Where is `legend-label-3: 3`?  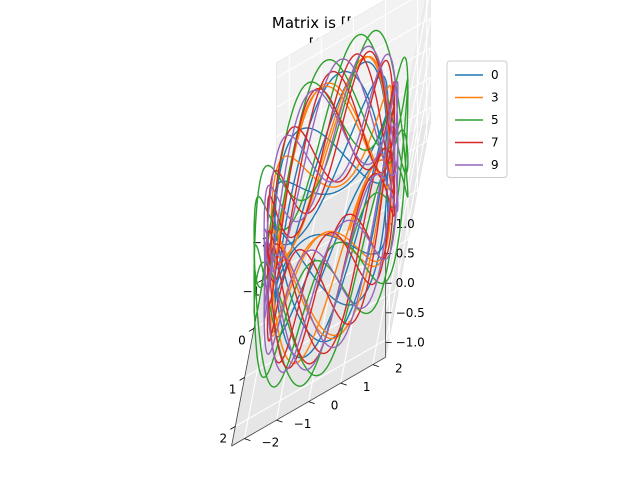
legend-label-3: 3 is located at coordinates (495, 98).